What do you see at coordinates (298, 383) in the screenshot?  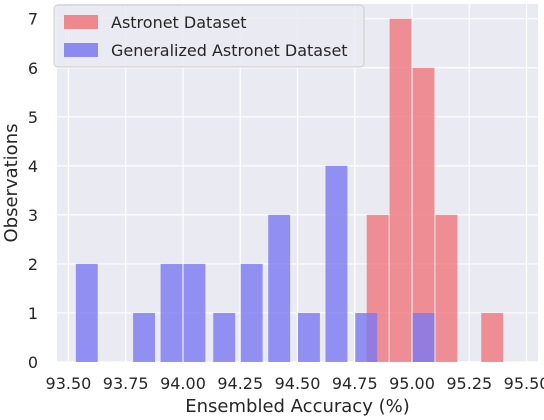 I see `x-tick-label: 94.50` at bounding box center [298, 383].